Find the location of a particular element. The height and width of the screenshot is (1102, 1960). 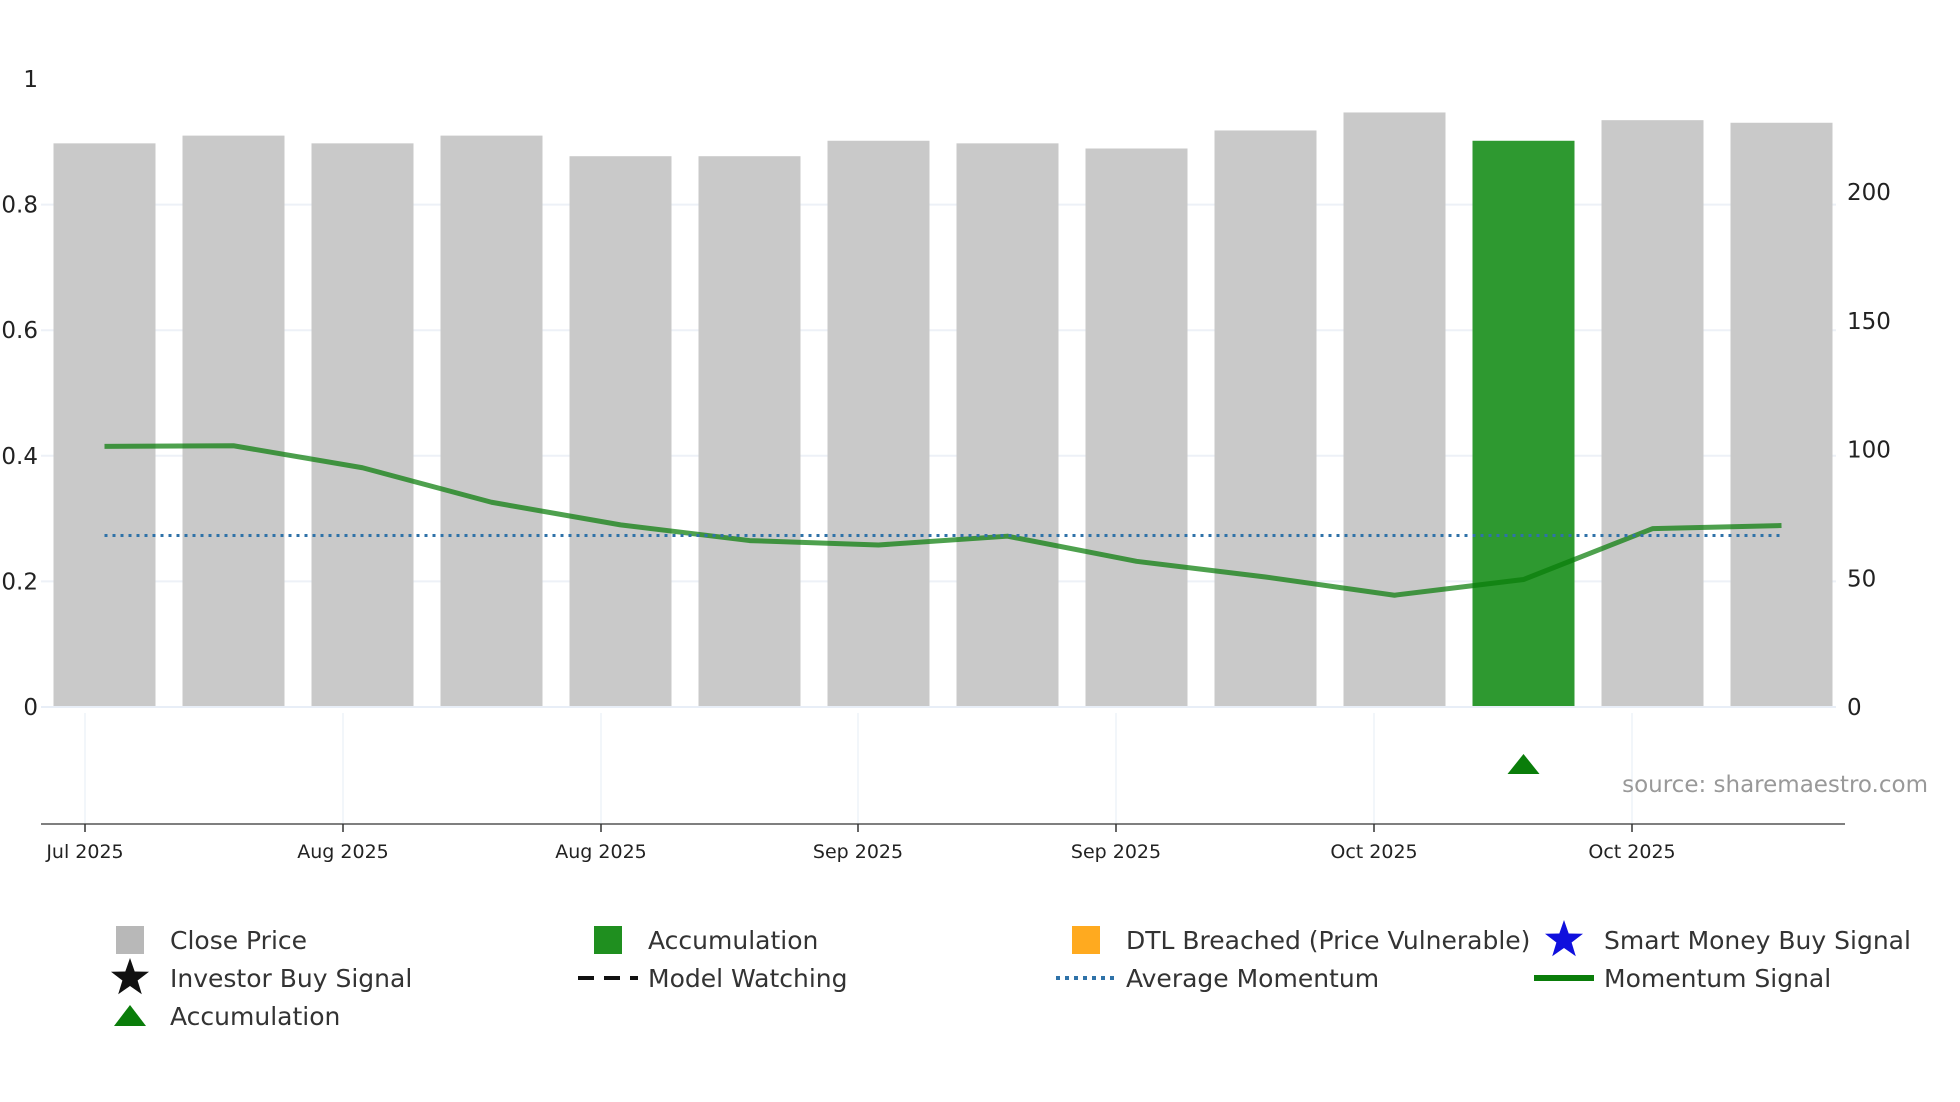

legend-item: Investor Buy Signal is located at coordinates (261, 976).